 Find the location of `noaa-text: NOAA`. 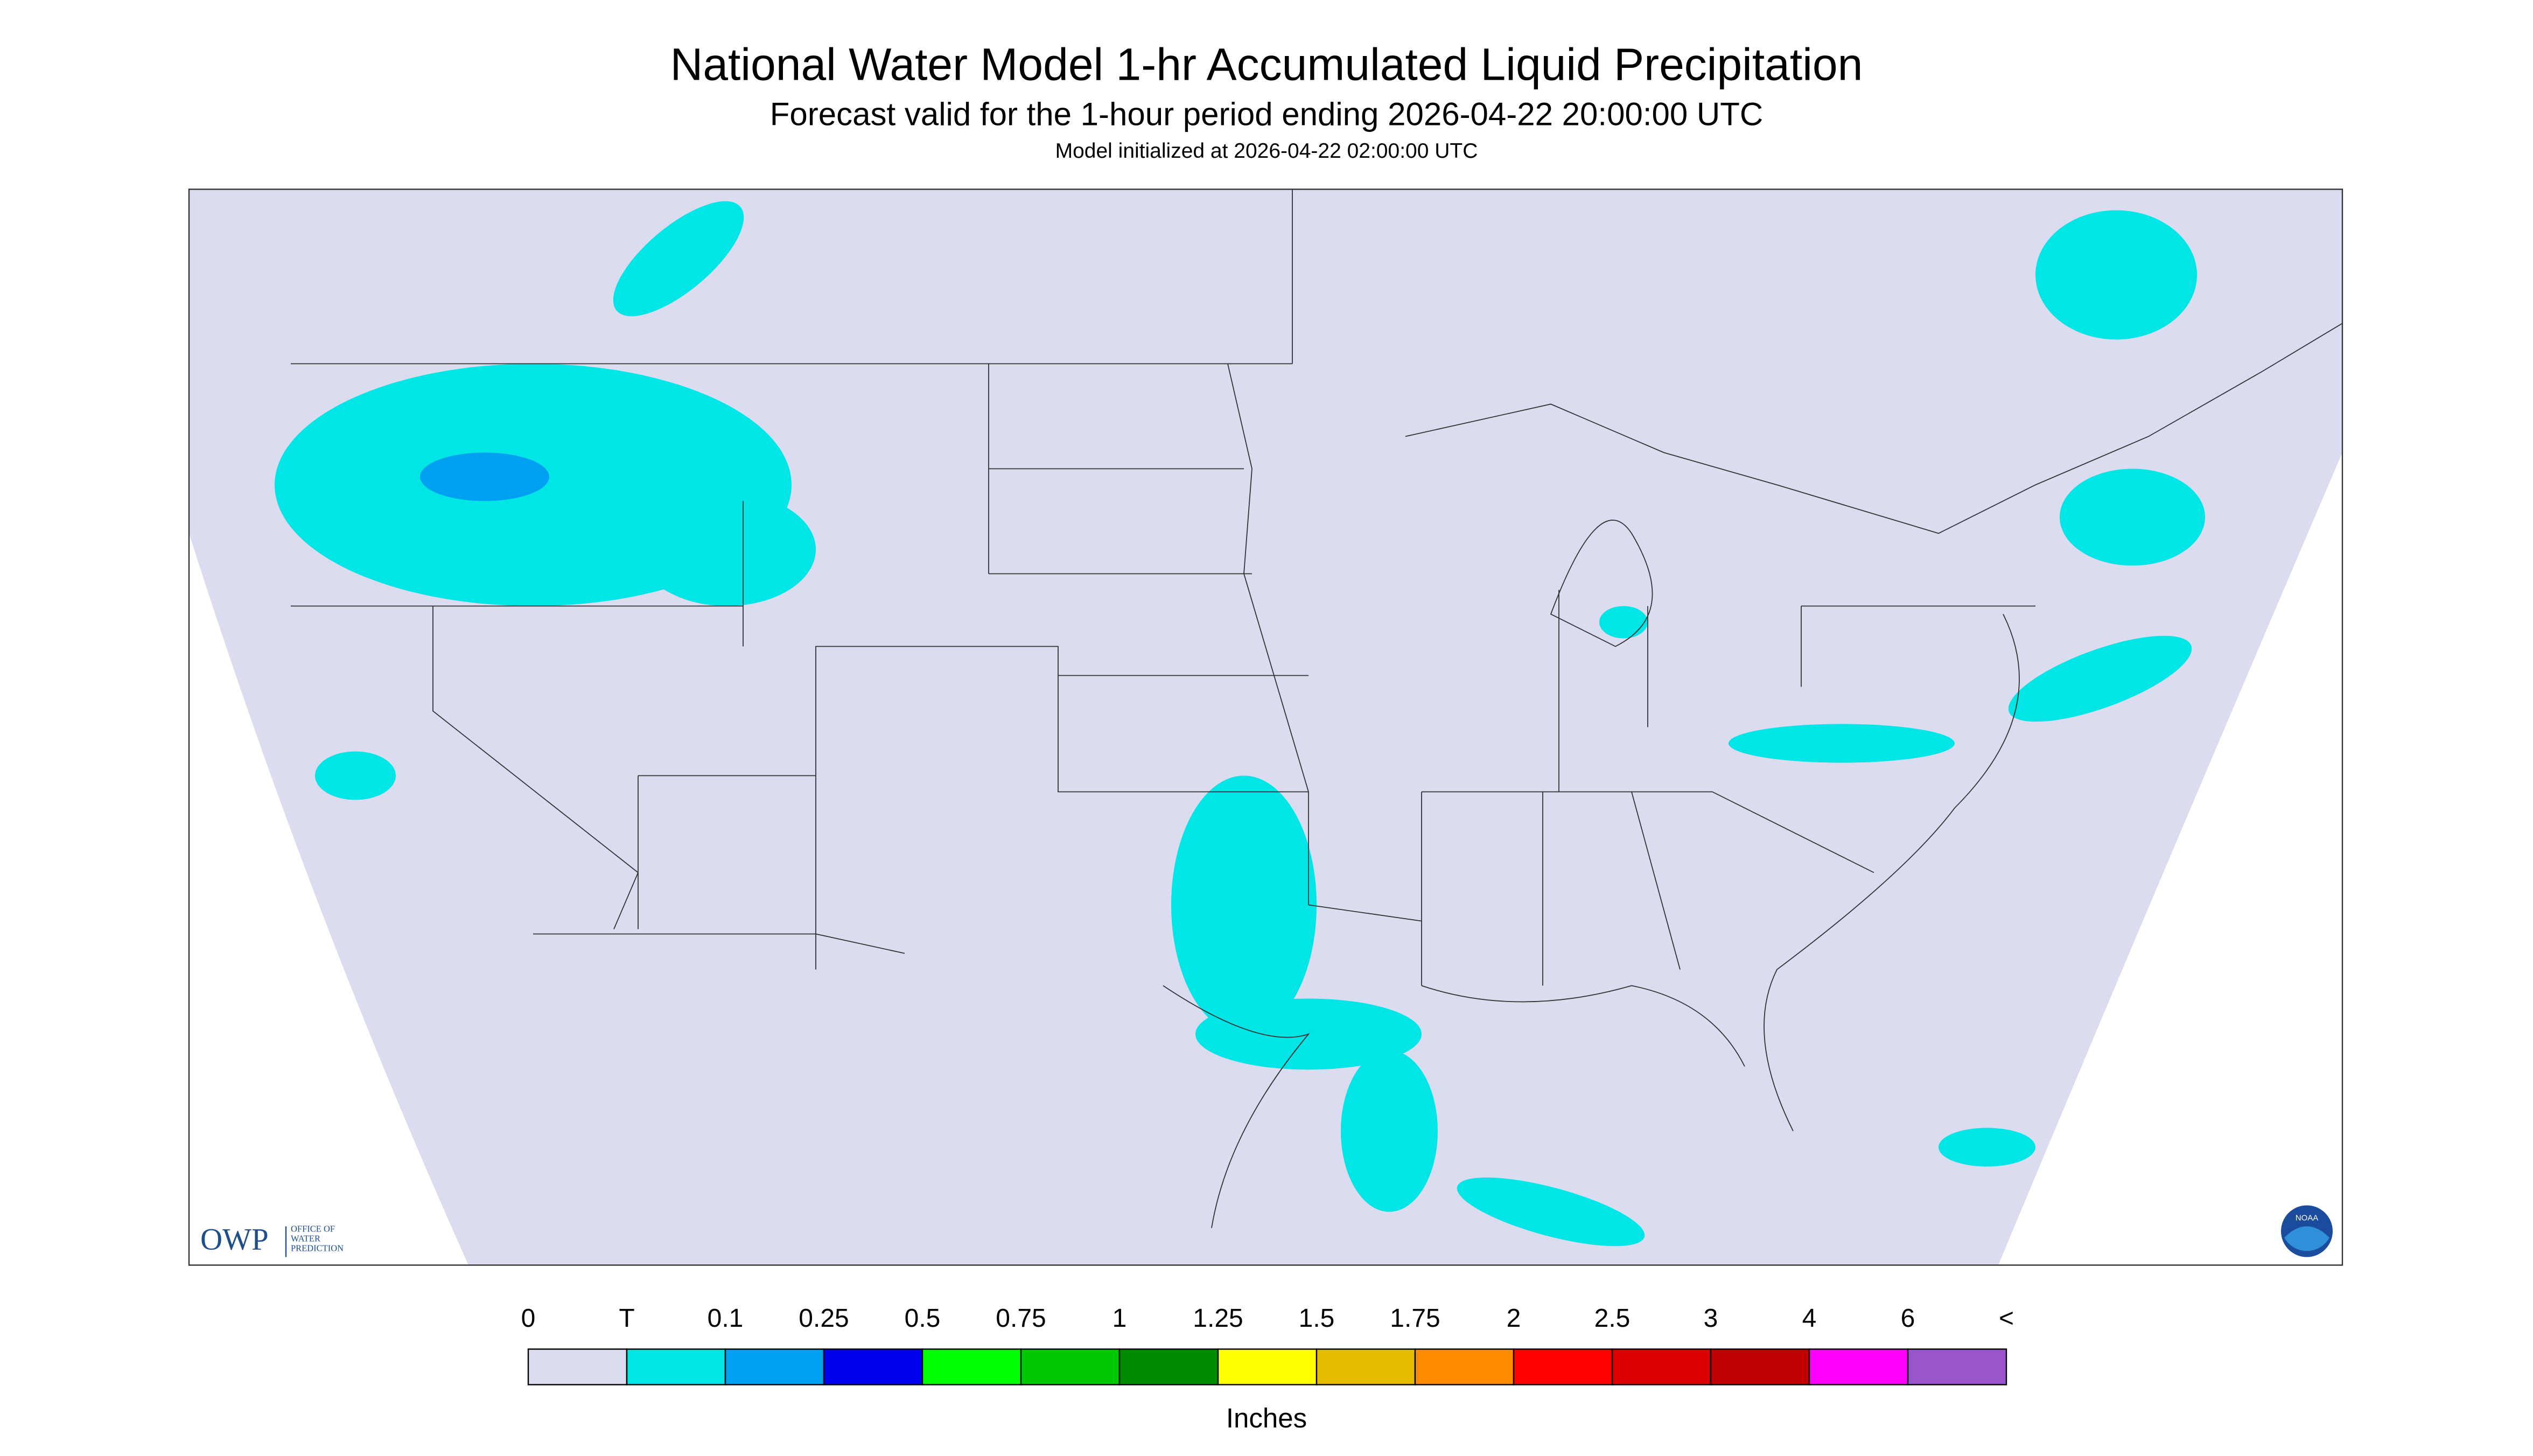

noaa-text: NOAA is located at coordinates (2307, 1217).